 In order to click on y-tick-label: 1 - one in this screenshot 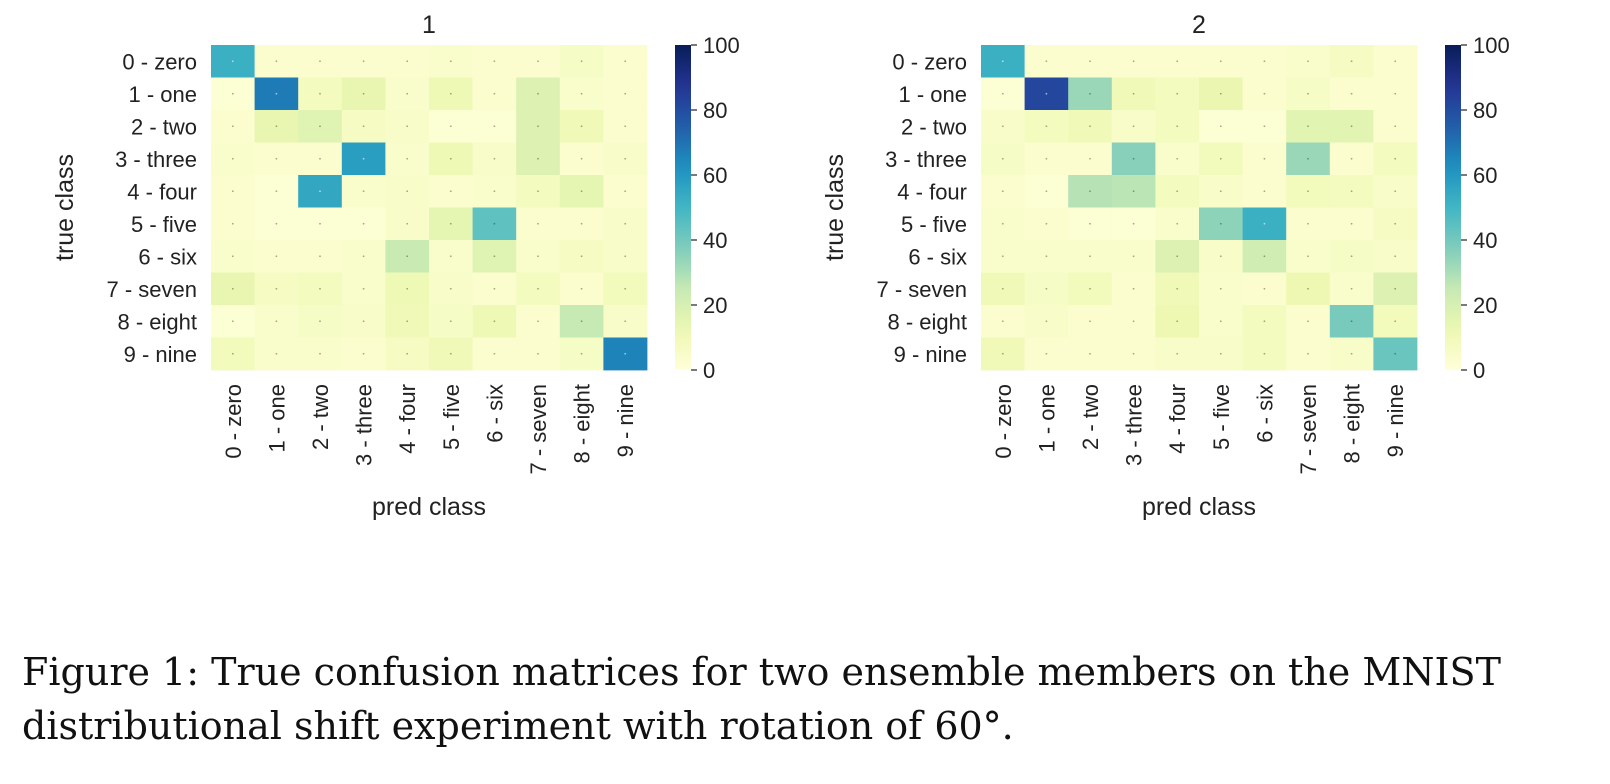, I will do `click(163, 94)`.